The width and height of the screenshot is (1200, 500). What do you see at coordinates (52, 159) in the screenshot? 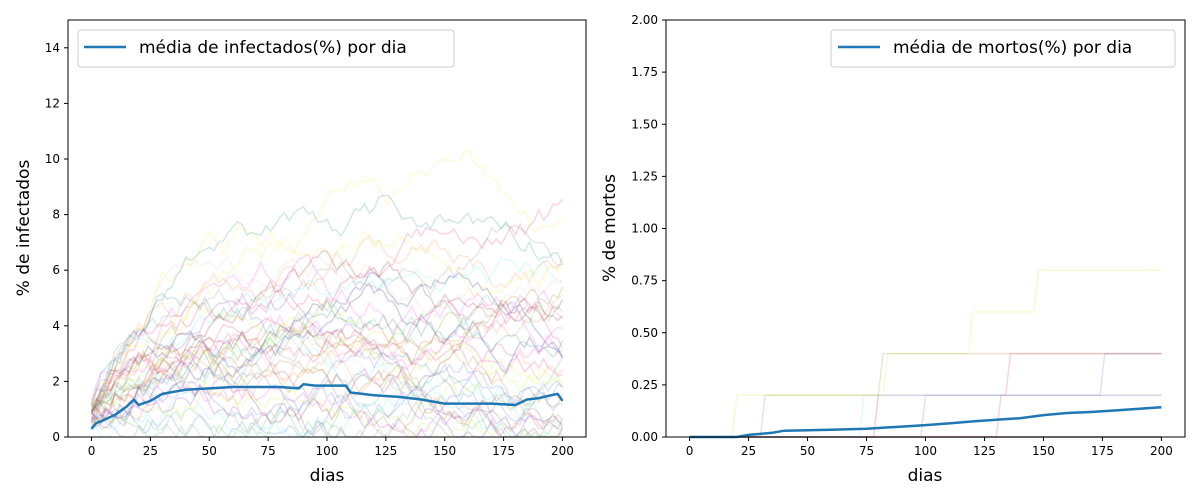
I see `y-tick-label: 10` at bounding box center [52, 159].